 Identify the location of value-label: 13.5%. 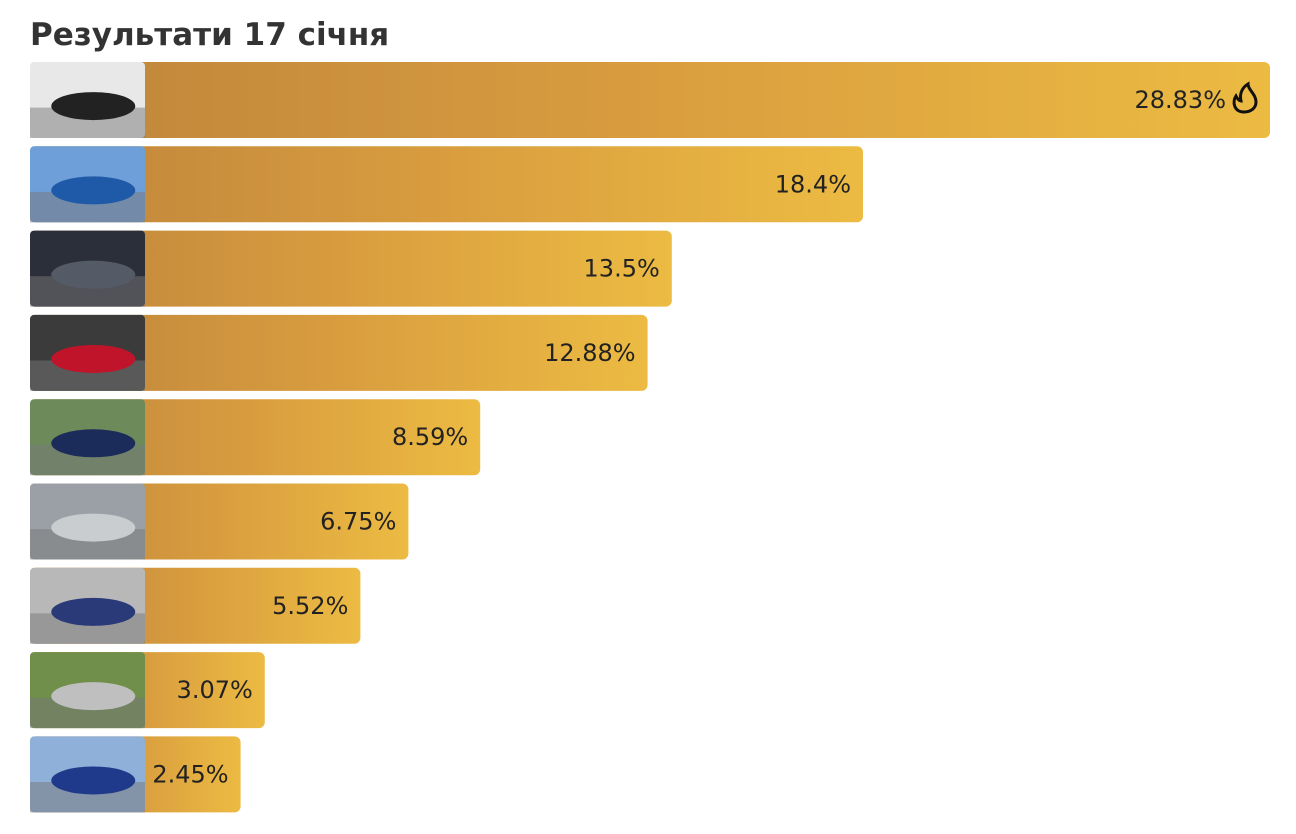
(622, 269).